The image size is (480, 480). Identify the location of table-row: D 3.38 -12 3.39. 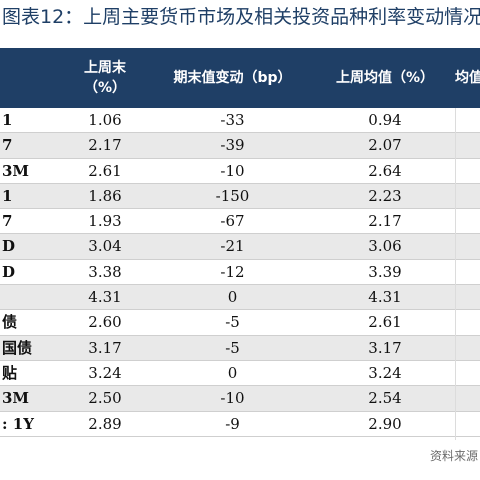
(240, 273).